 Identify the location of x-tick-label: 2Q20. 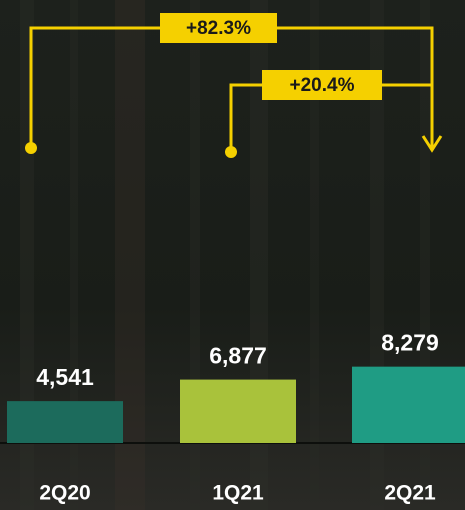
(64, 493).